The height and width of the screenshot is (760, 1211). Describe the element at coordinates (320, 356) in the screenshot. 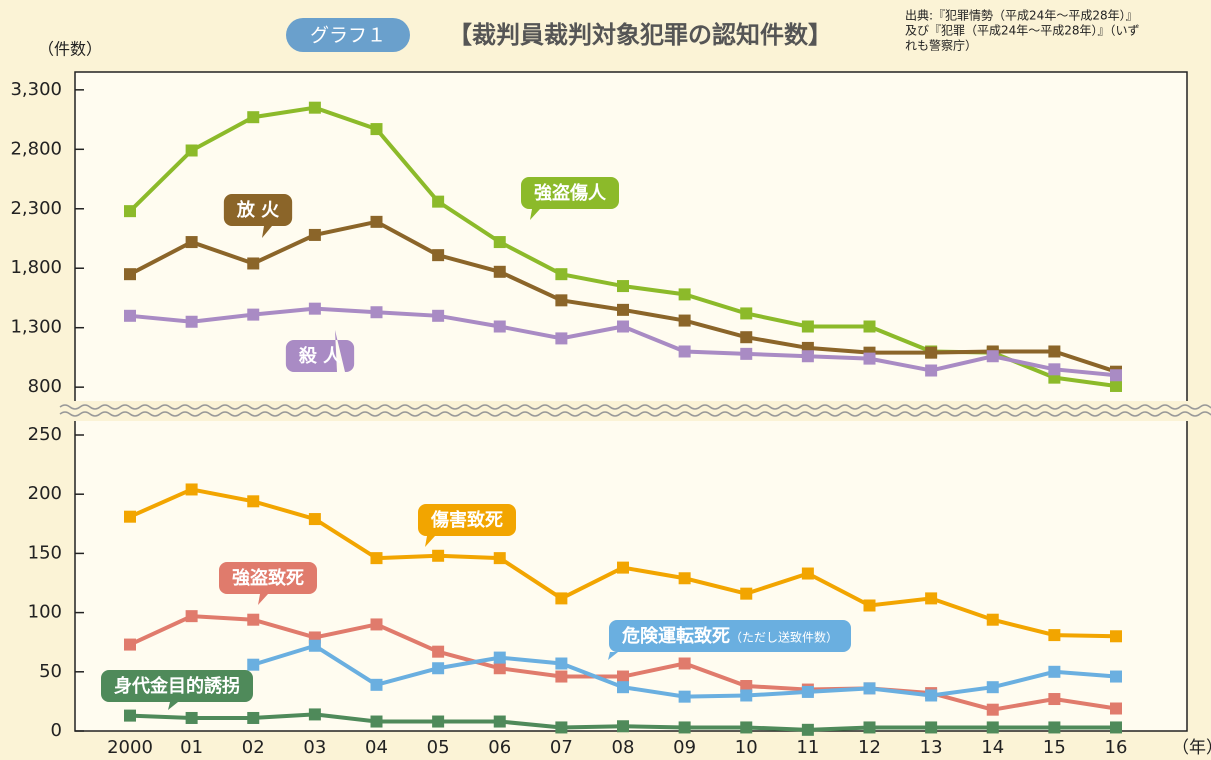

I see `series-label: 殺 人` at that location.